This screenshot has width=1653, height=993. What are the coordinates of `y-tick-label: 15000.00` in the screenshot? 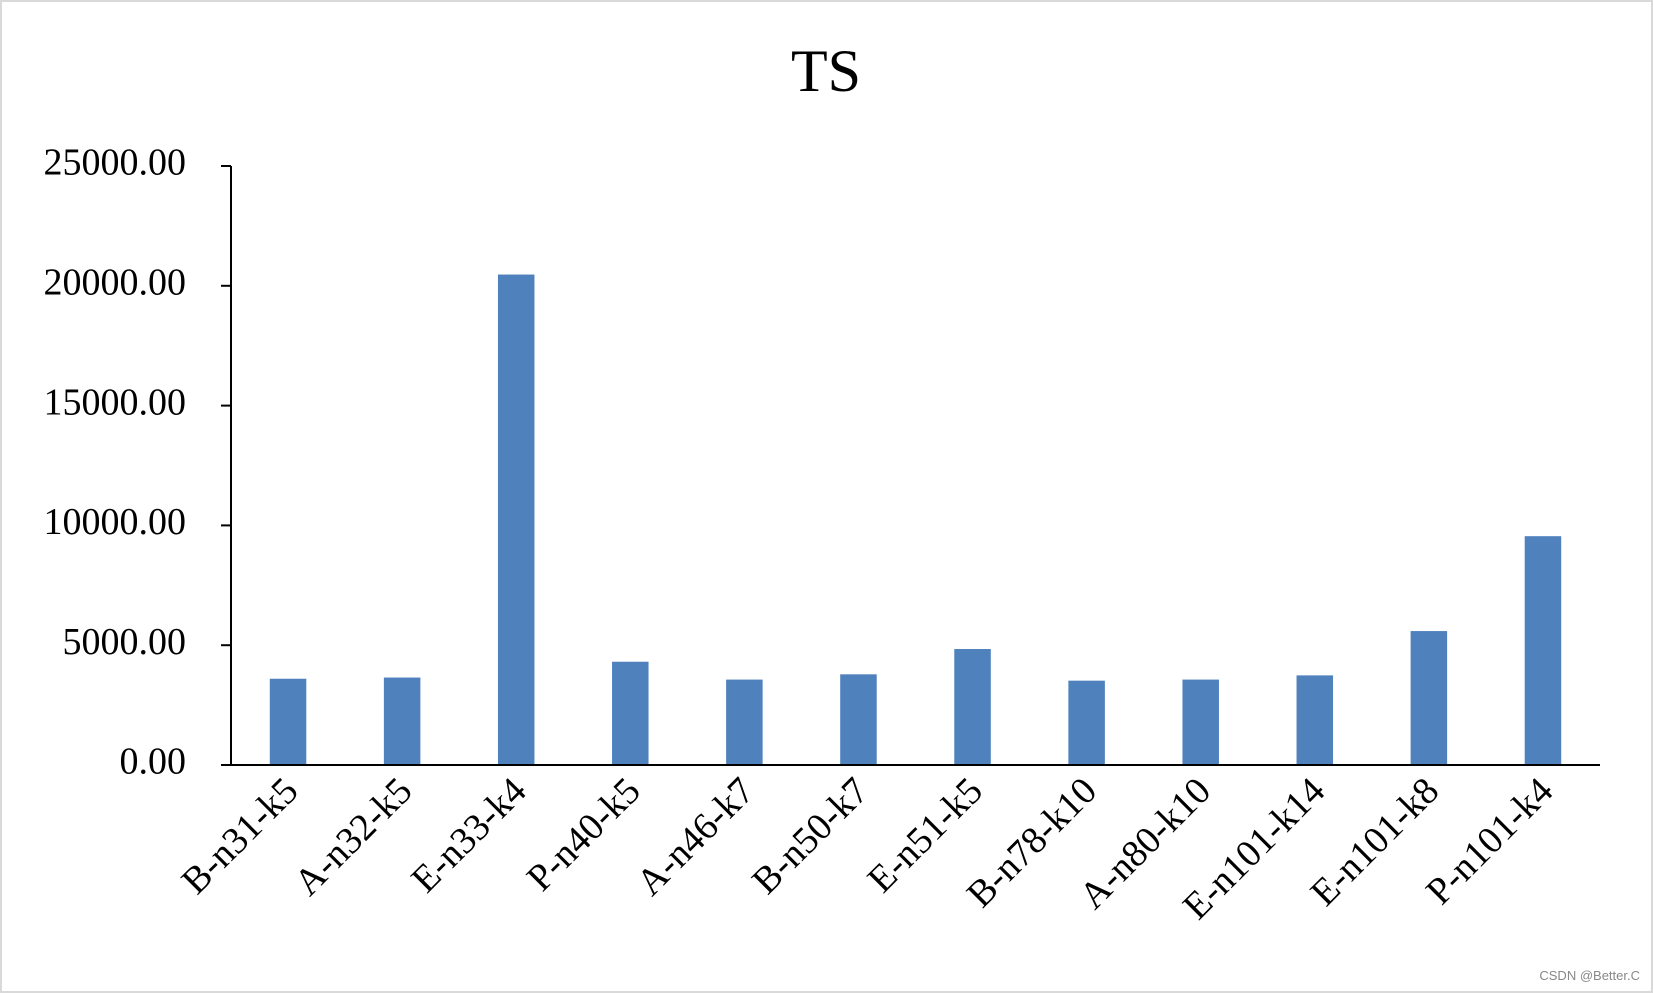 It's located at (115, 402).